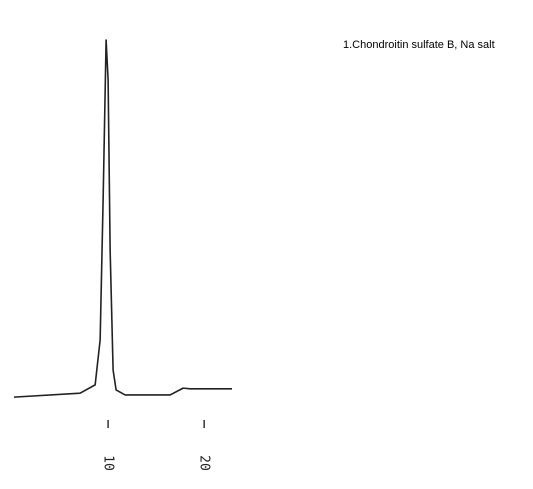  Describe the element at coordinates (419, 45) in the screenshot. I see `annotation: 1.Chondroitin sulfate B, Na salt` at that location.